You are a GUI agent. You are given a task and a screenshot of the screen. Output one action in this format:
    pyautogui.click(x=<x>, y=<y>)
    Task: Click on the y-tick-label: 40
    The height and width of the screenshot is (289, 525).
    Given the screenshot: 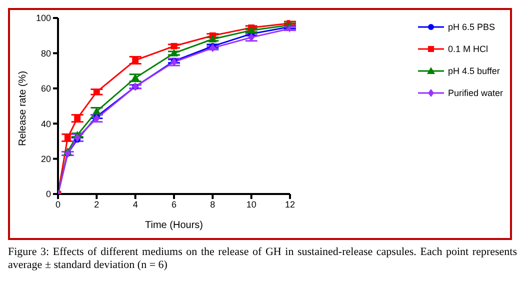 What is the action you would take?
    pyautogui.click(x=45, y=123)
    